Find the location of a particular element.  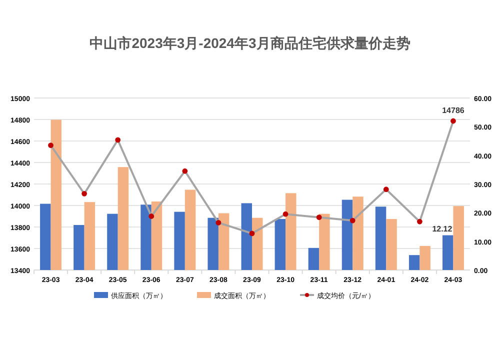

chart-title: 中山市2023年3月-2024年3月商品住宅供求量价走势 is located at coordinates (250, 43).